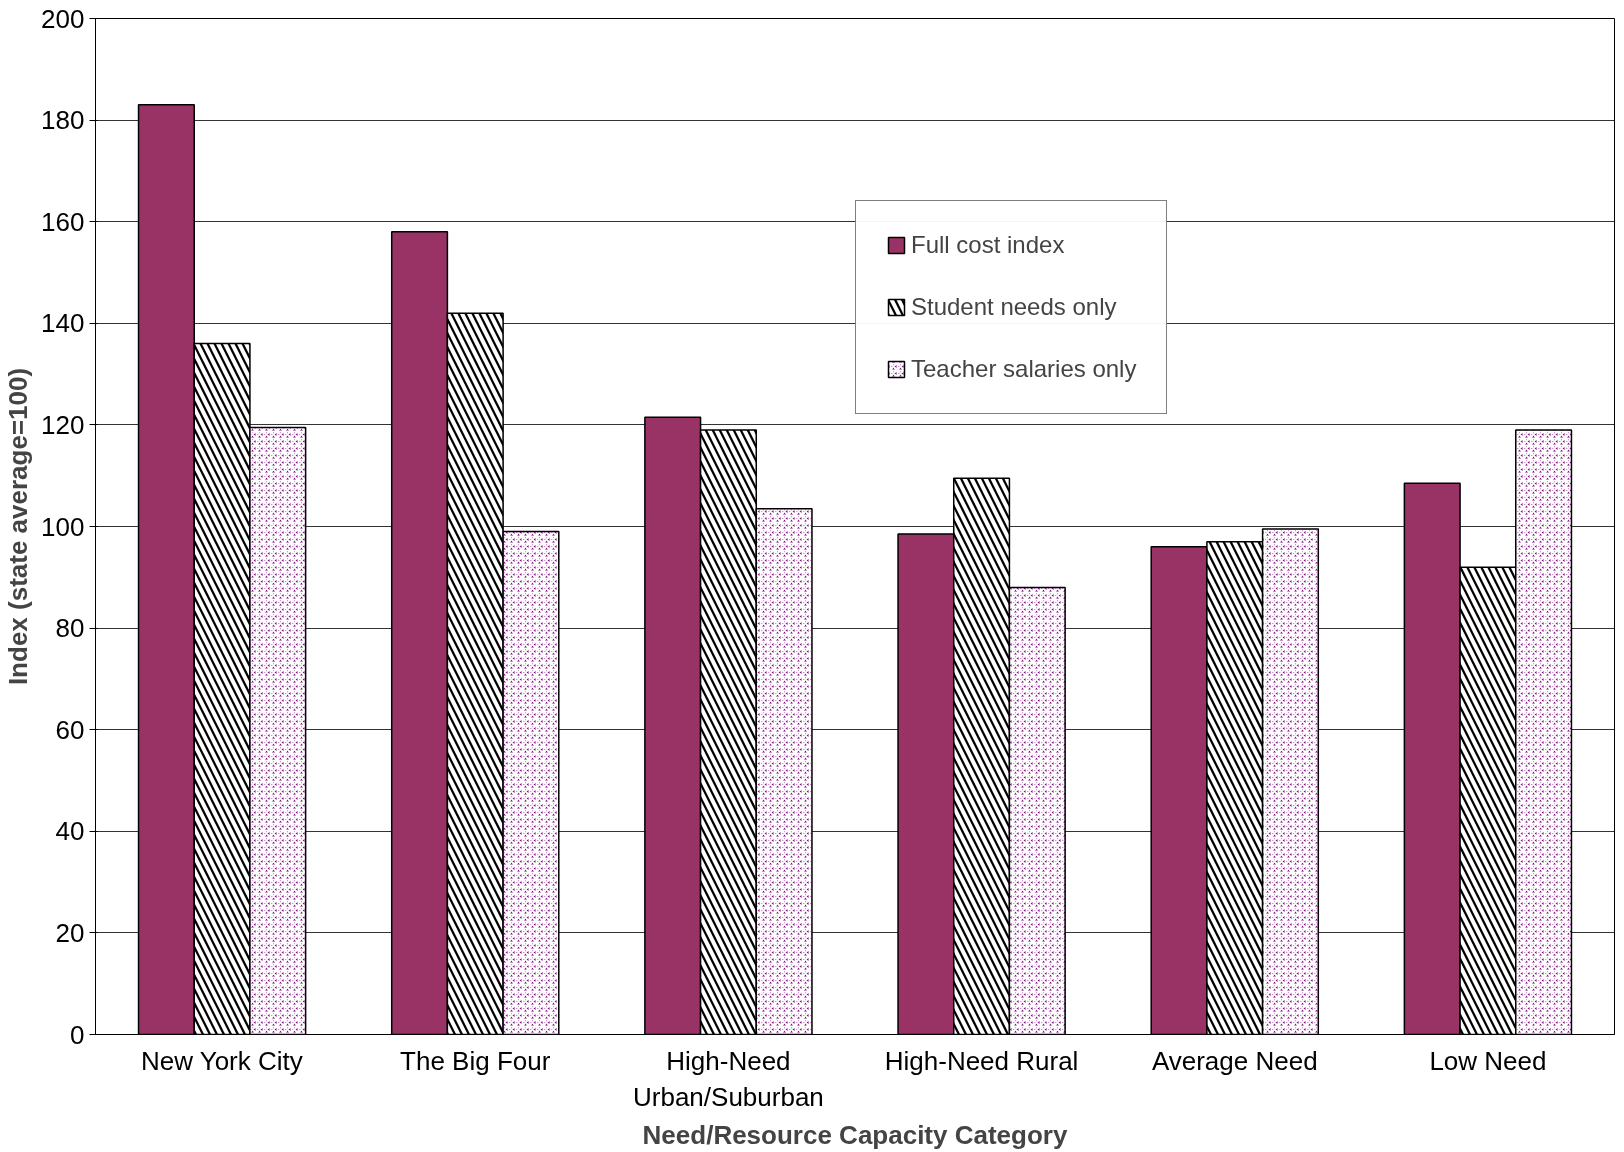 The width and height of the screenshot is (1624, 1152). What do you see at coordinates (63, 323) in the screenshot?
I see `y-tick-label: 140` at bounding box center [63, 323].